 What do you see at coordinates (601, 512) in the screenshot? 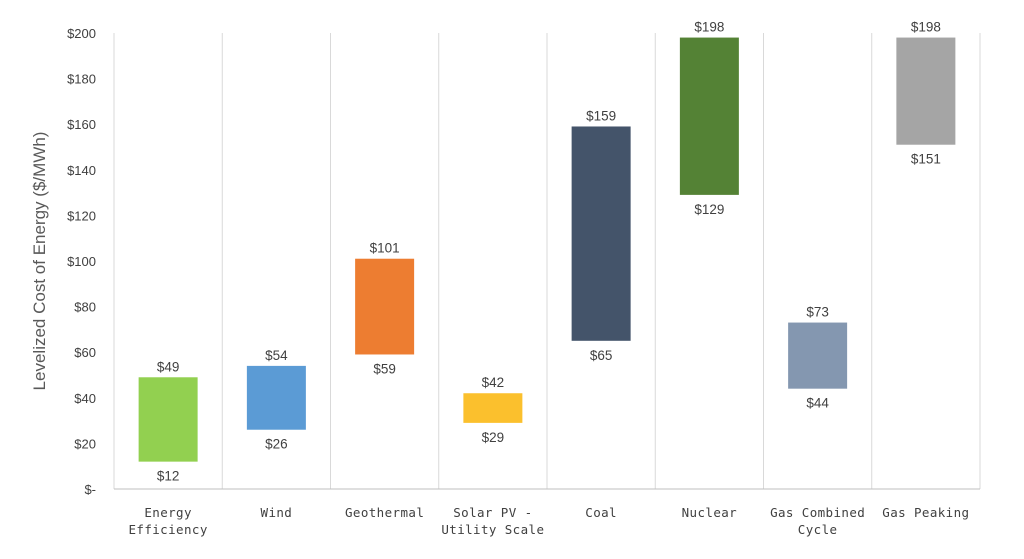
I see `x-category-label: Coal` at bounding box center [601, 512].